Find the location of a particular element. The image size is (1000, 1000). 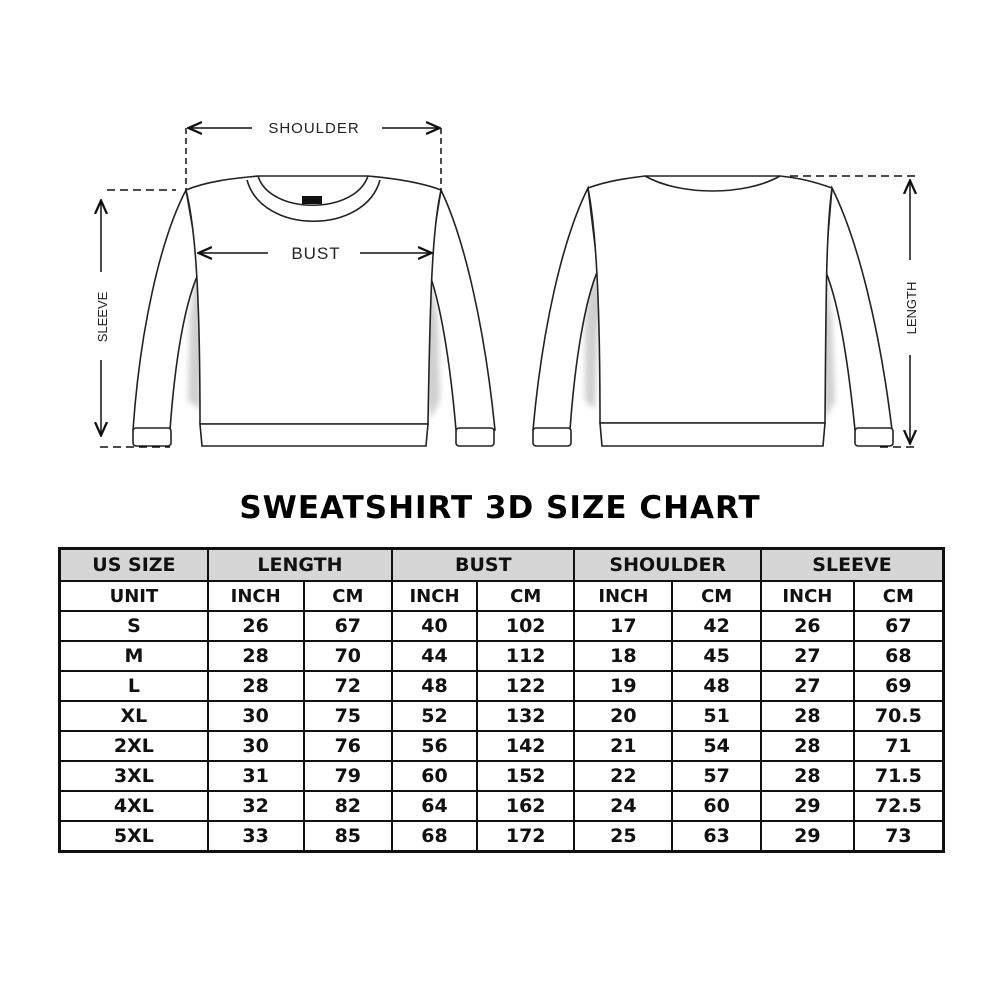

table-row: 2XL 30 76 56 142 21 54 28 71 is located at coordinates (501, 746).